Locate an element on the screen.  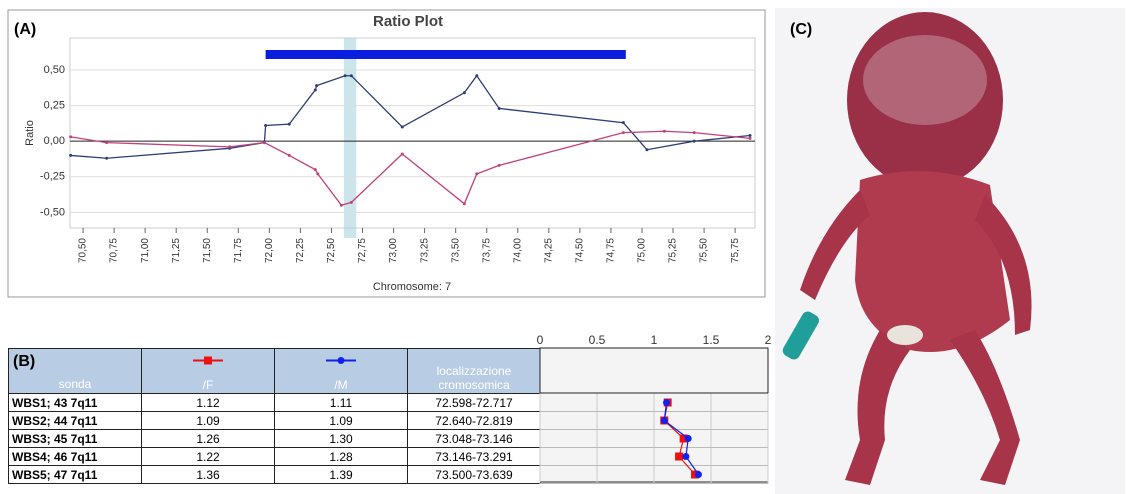
x-tick-label: 73,75 is located at coordinates (486, 250).